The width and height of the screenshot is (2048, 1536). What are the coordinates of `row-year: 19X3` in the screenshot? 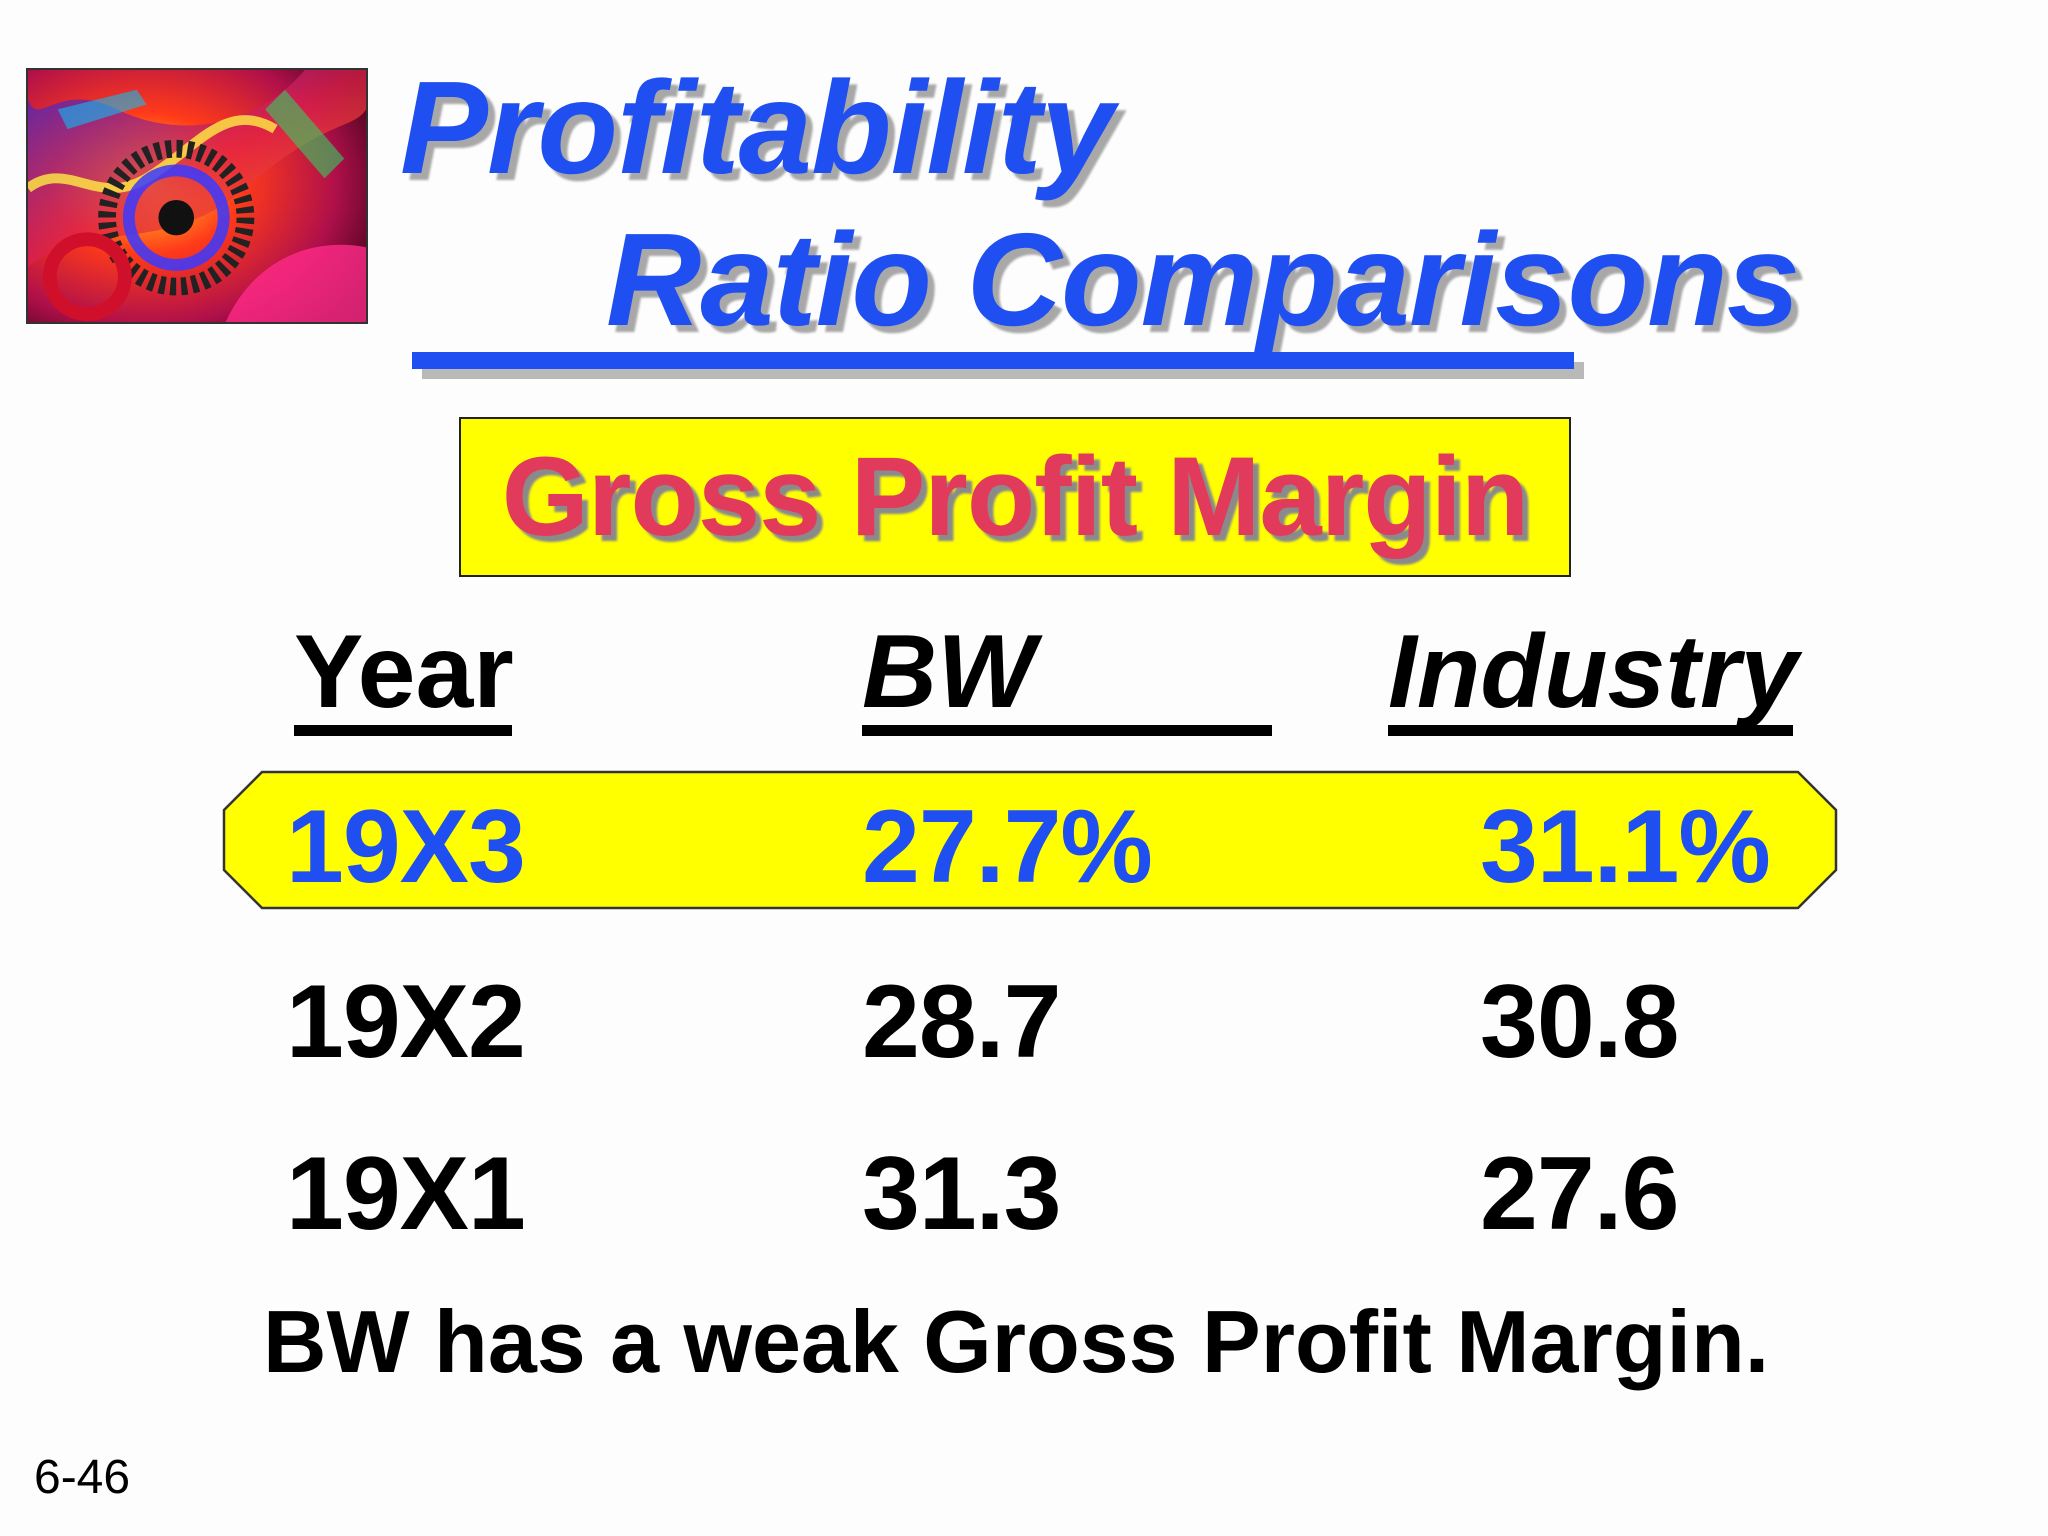 It's located at (406, 847).